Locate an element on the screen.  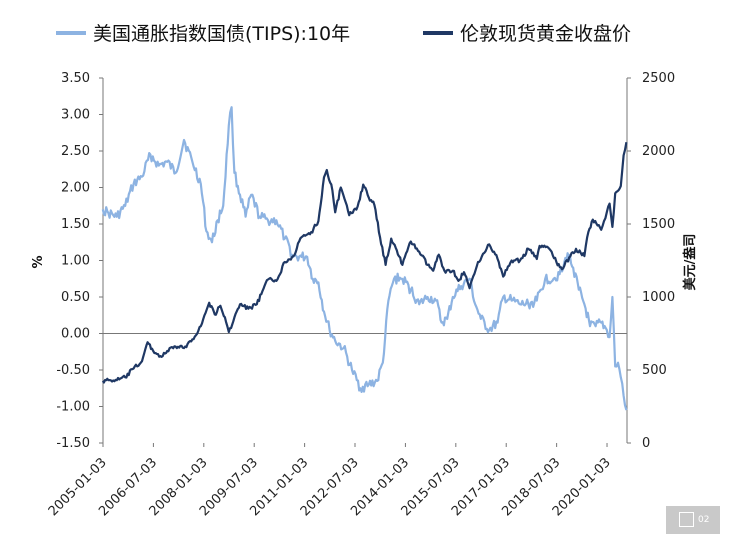
legend-label-tips: 美国通胀指数国债(TIPS):10年 is located at coordinates (221, 34).